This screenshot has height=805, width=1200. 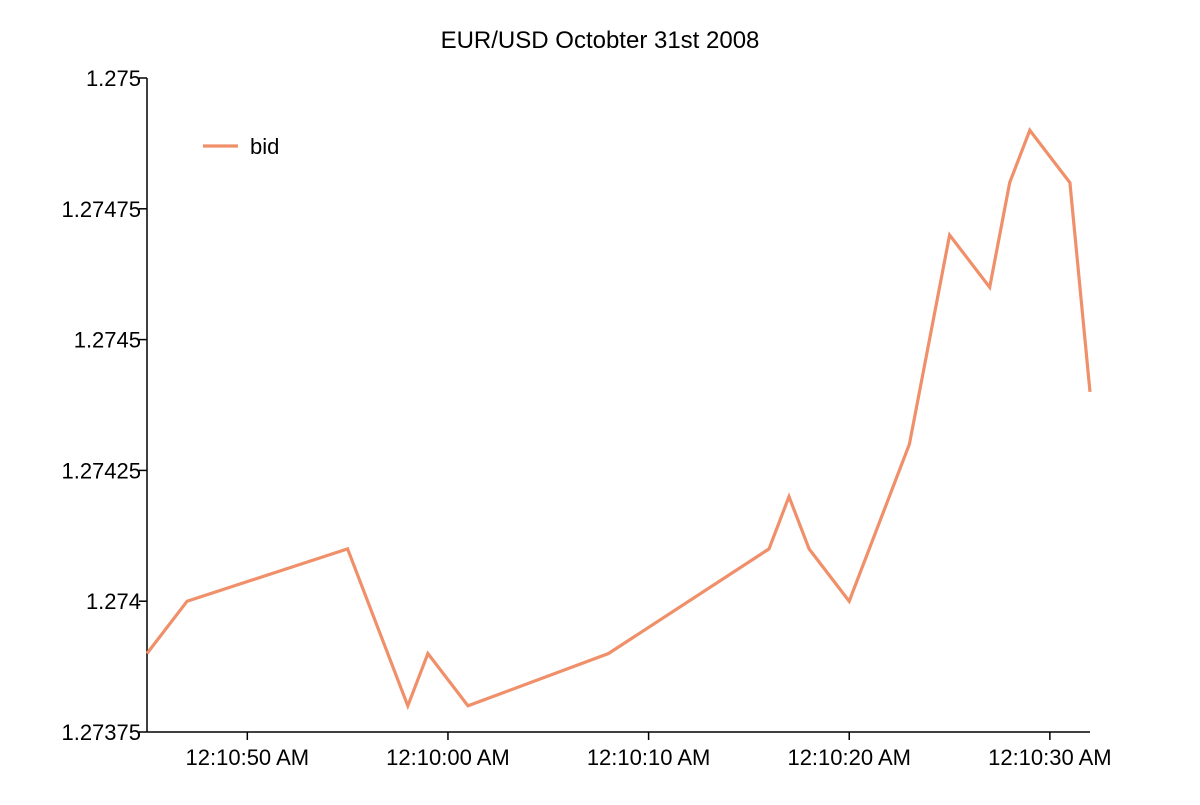 I want to click on x-tick-label: 12:10:30 AM, so click(x=1050, y=757).